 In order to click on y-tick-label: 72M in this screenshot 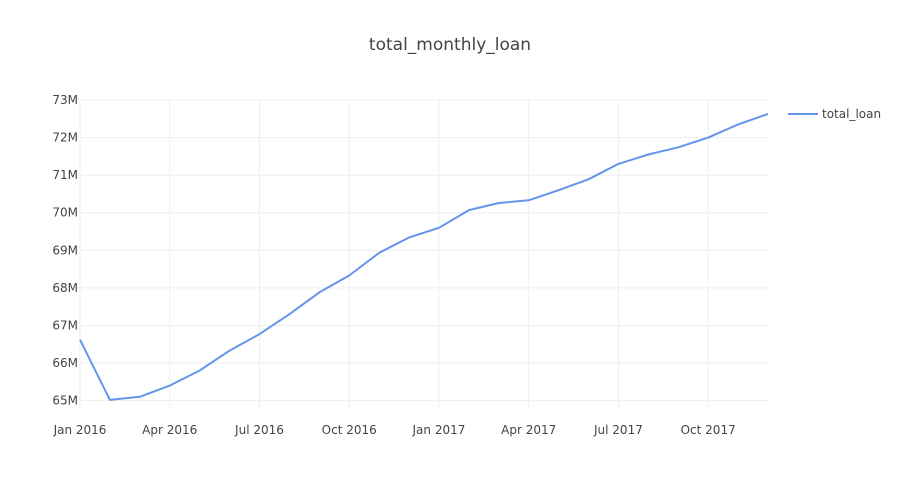, I will do `click(65, 138)`.